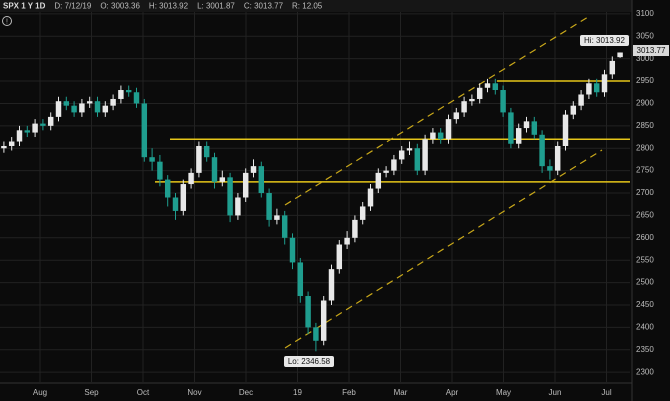 The width and height of the screenshot is (670, 401). Describe the element at coordinates (91, 392) in the screenshot. I see `x-tick-label: Sep` at that location.